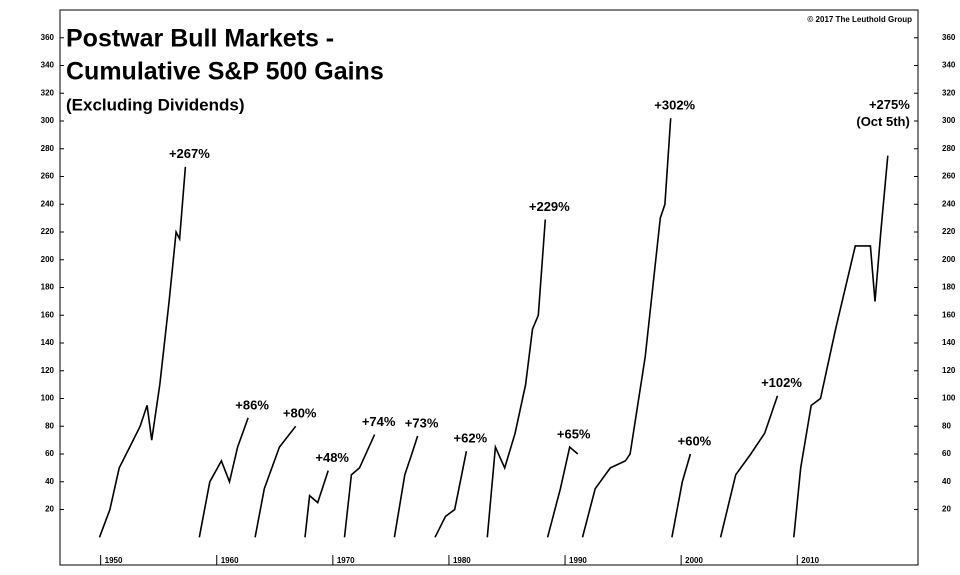 The image size is (960, 575). I want to click on y2-tick-label: 100, so click(949, 398).